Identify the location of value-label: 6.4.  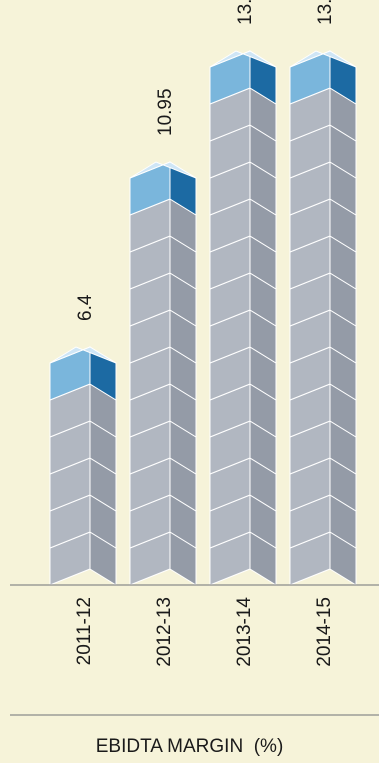
(85, 307).